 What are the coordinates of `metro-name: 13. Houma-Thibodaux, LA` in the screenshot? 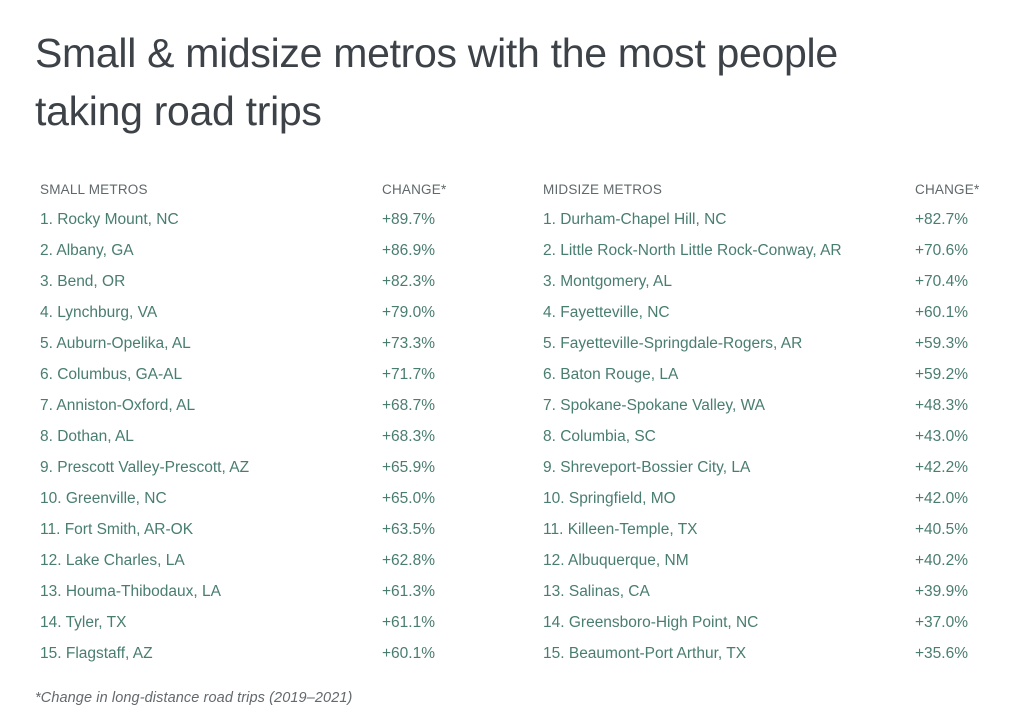 It's located at (130, 591).